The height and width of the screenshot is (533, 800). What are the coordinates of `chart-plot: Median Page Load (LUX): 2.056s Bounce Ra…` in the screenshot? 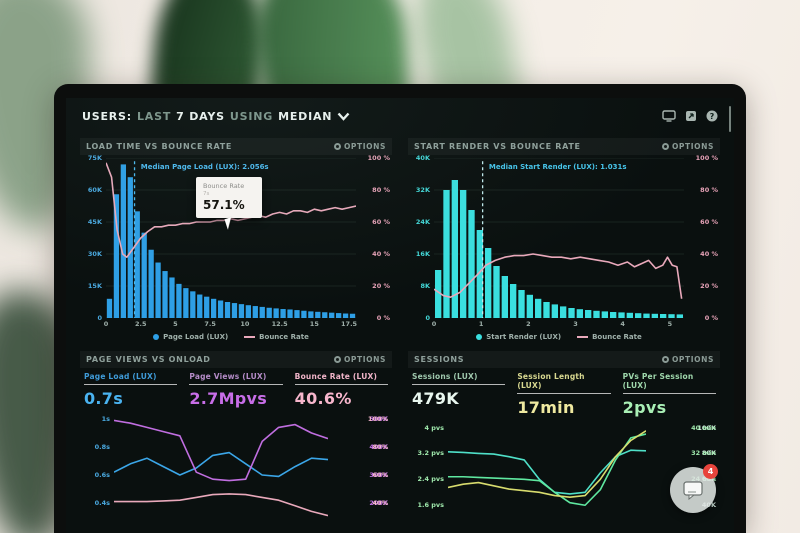 It's located at (231, 238).